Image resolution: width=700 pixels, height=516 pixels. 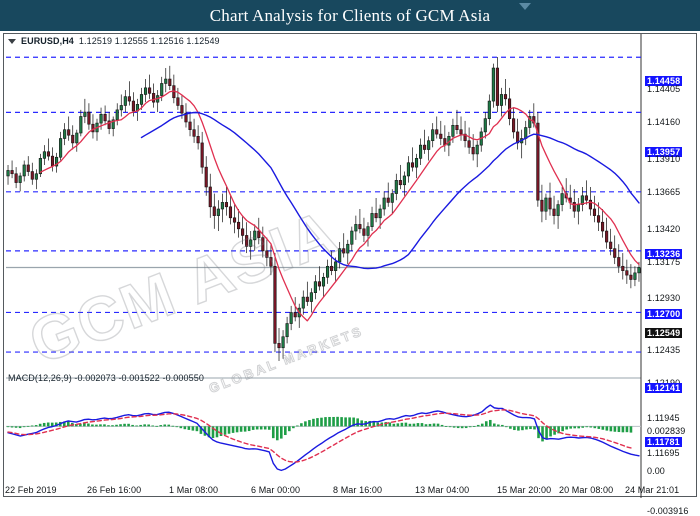 What do you see at coordinates (664, 350) in the screenshot?
I see `price-tick-label: 1.12435` at bounding box center [664, 350].